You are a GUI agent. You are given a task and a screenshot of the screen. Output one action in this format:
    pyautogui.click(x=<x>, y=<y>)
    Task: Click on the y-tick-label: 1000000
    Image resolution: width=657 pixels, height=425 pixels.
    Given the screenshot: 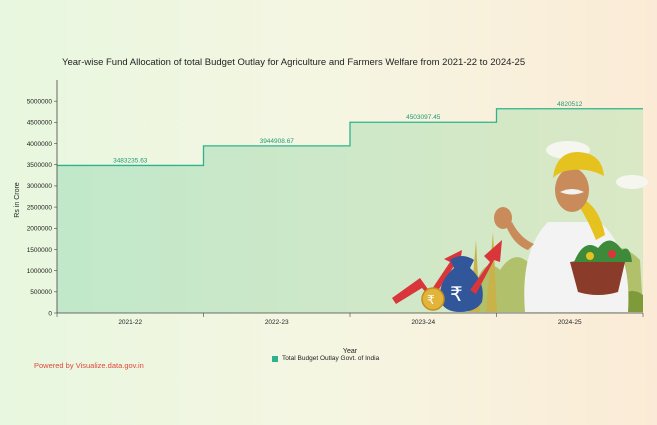 What is the action you would take?
    pyautogui.click(x=40, y=271)
    